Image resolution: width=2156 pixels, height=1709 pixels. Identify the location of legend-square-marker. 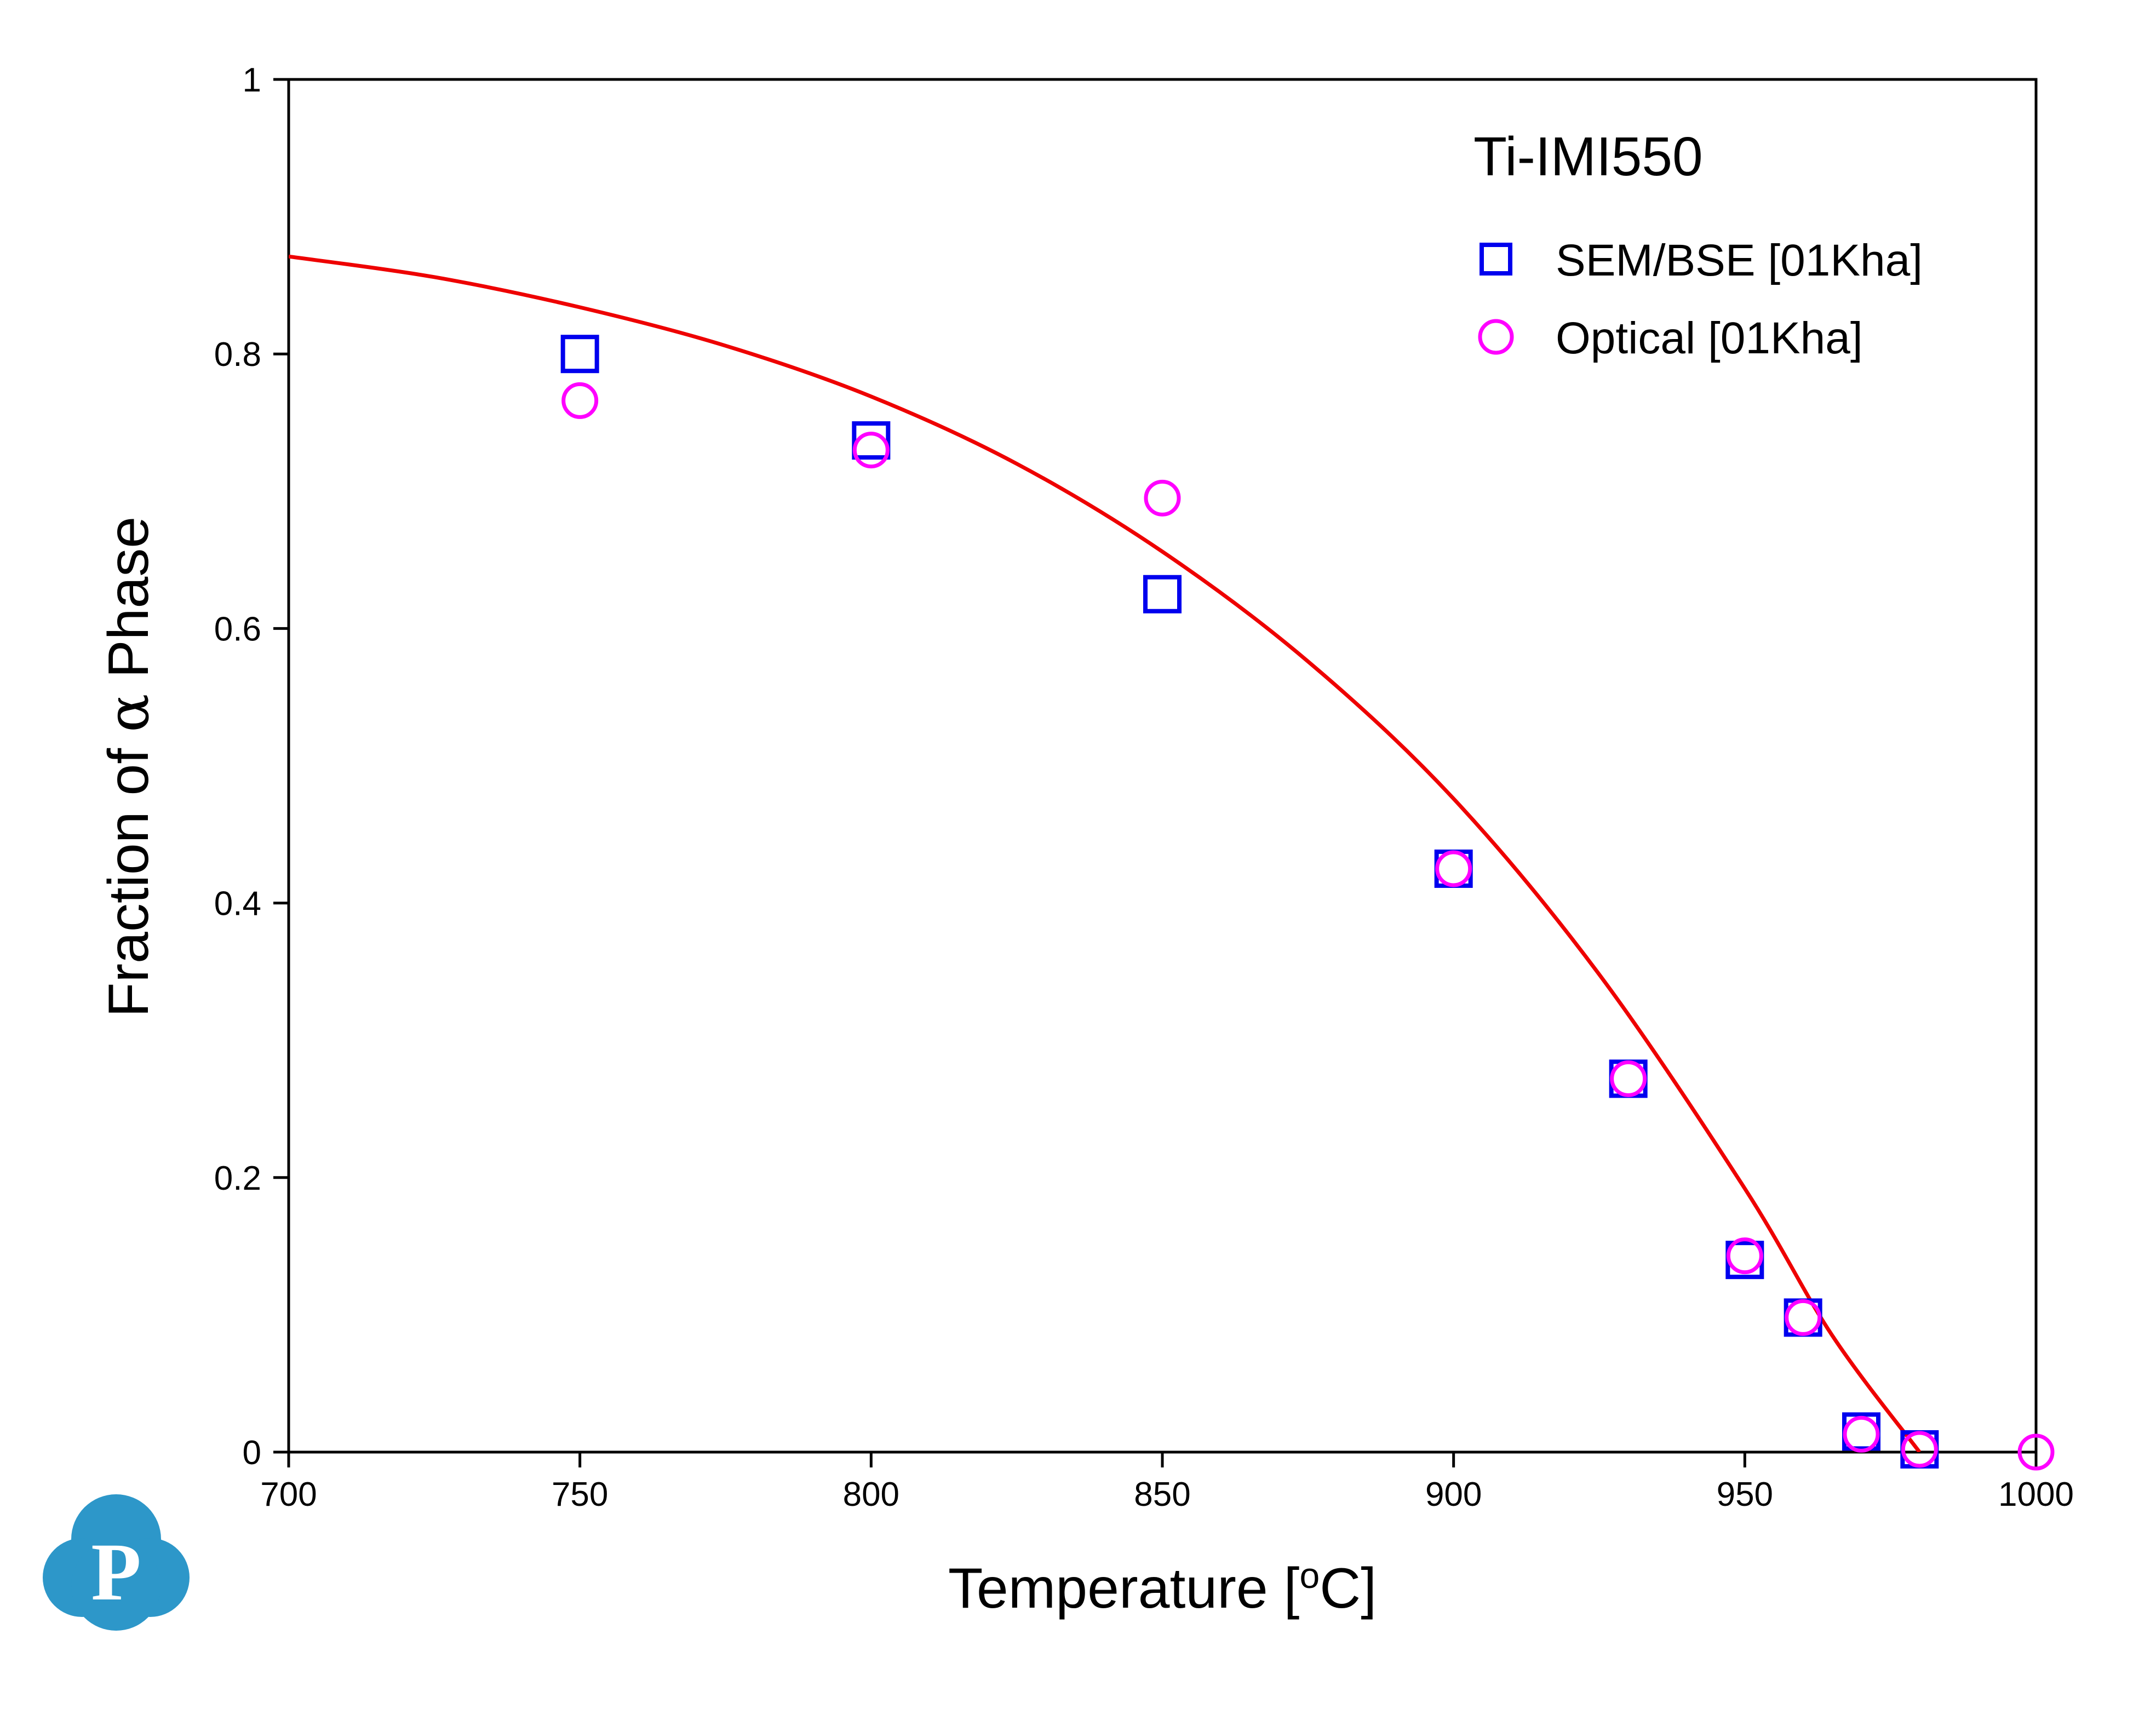
(1496, 260).